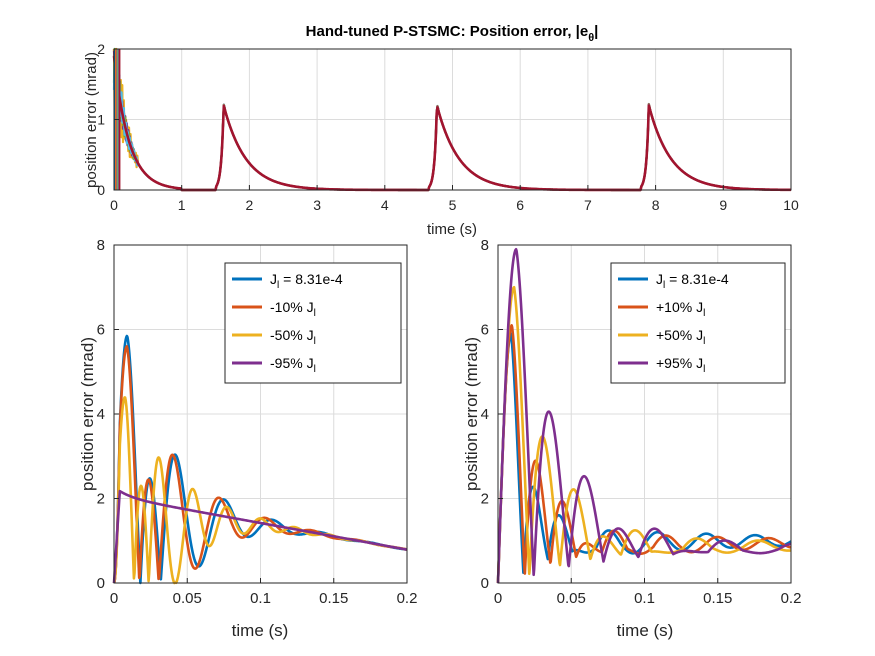  I want to click on bl-ytick-label: 2, so click(101, 499).